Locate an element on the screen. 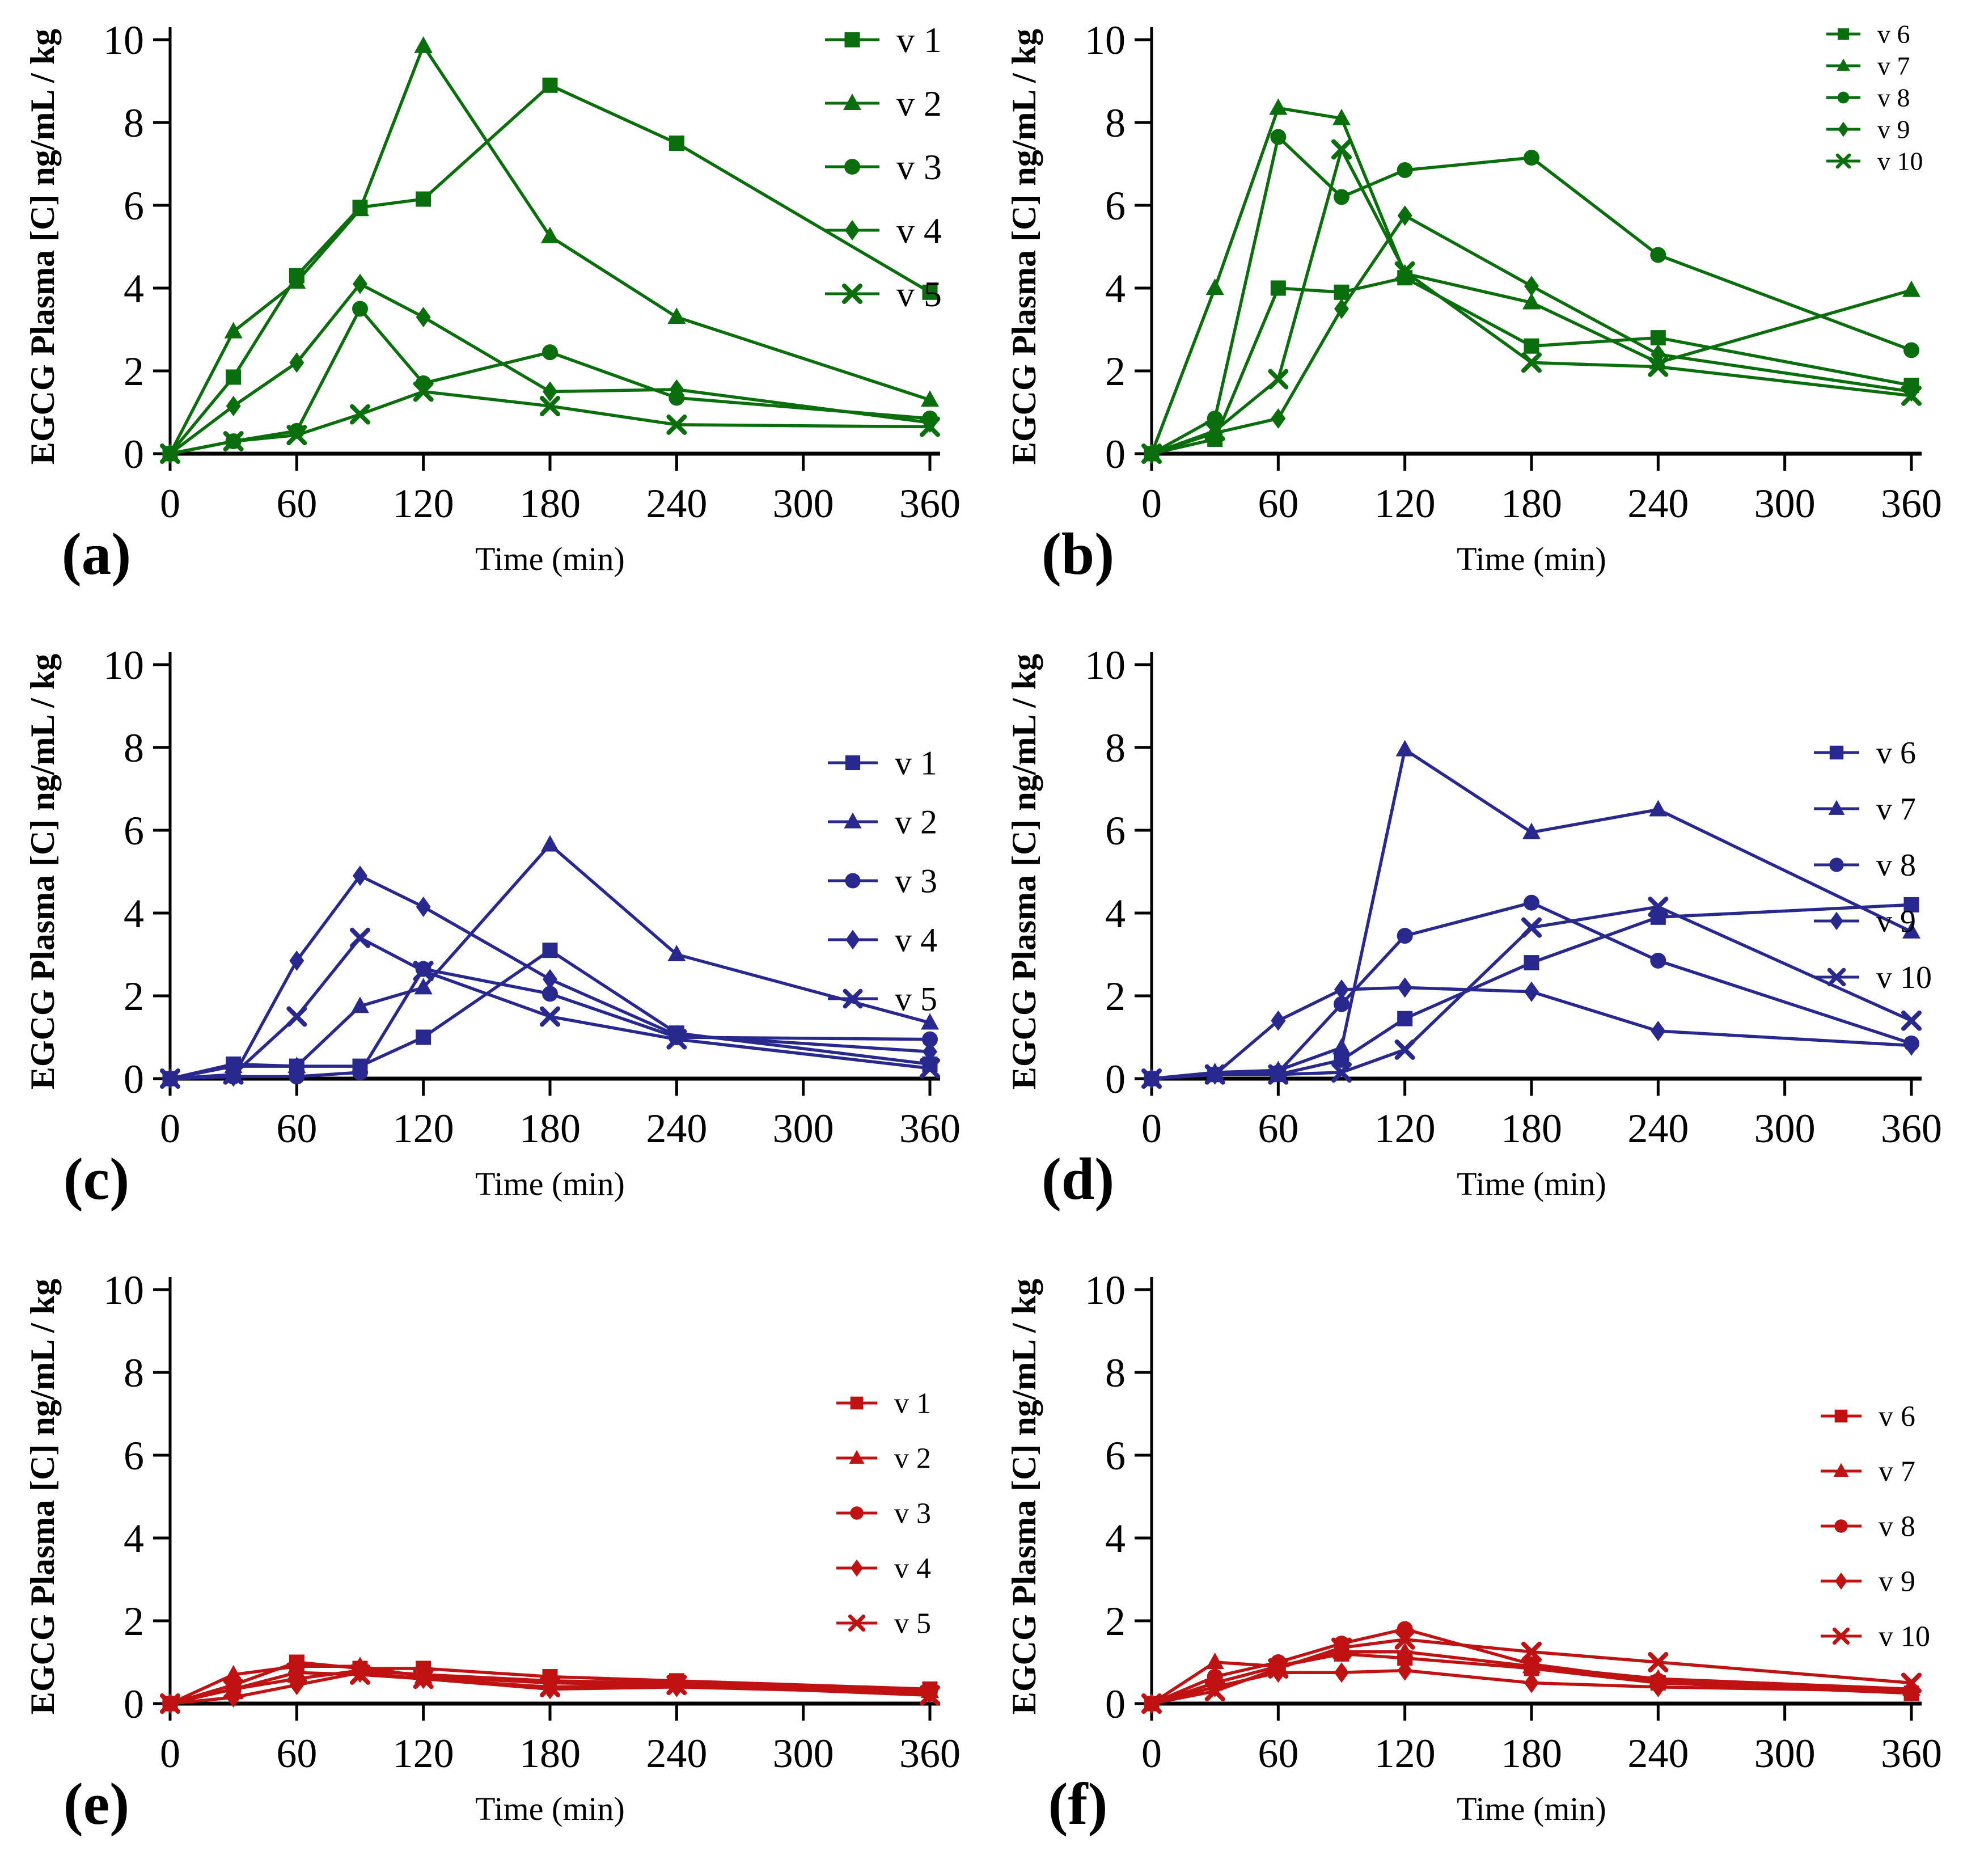  legend-label: v 9 is located at coordinates (1897, 1582).